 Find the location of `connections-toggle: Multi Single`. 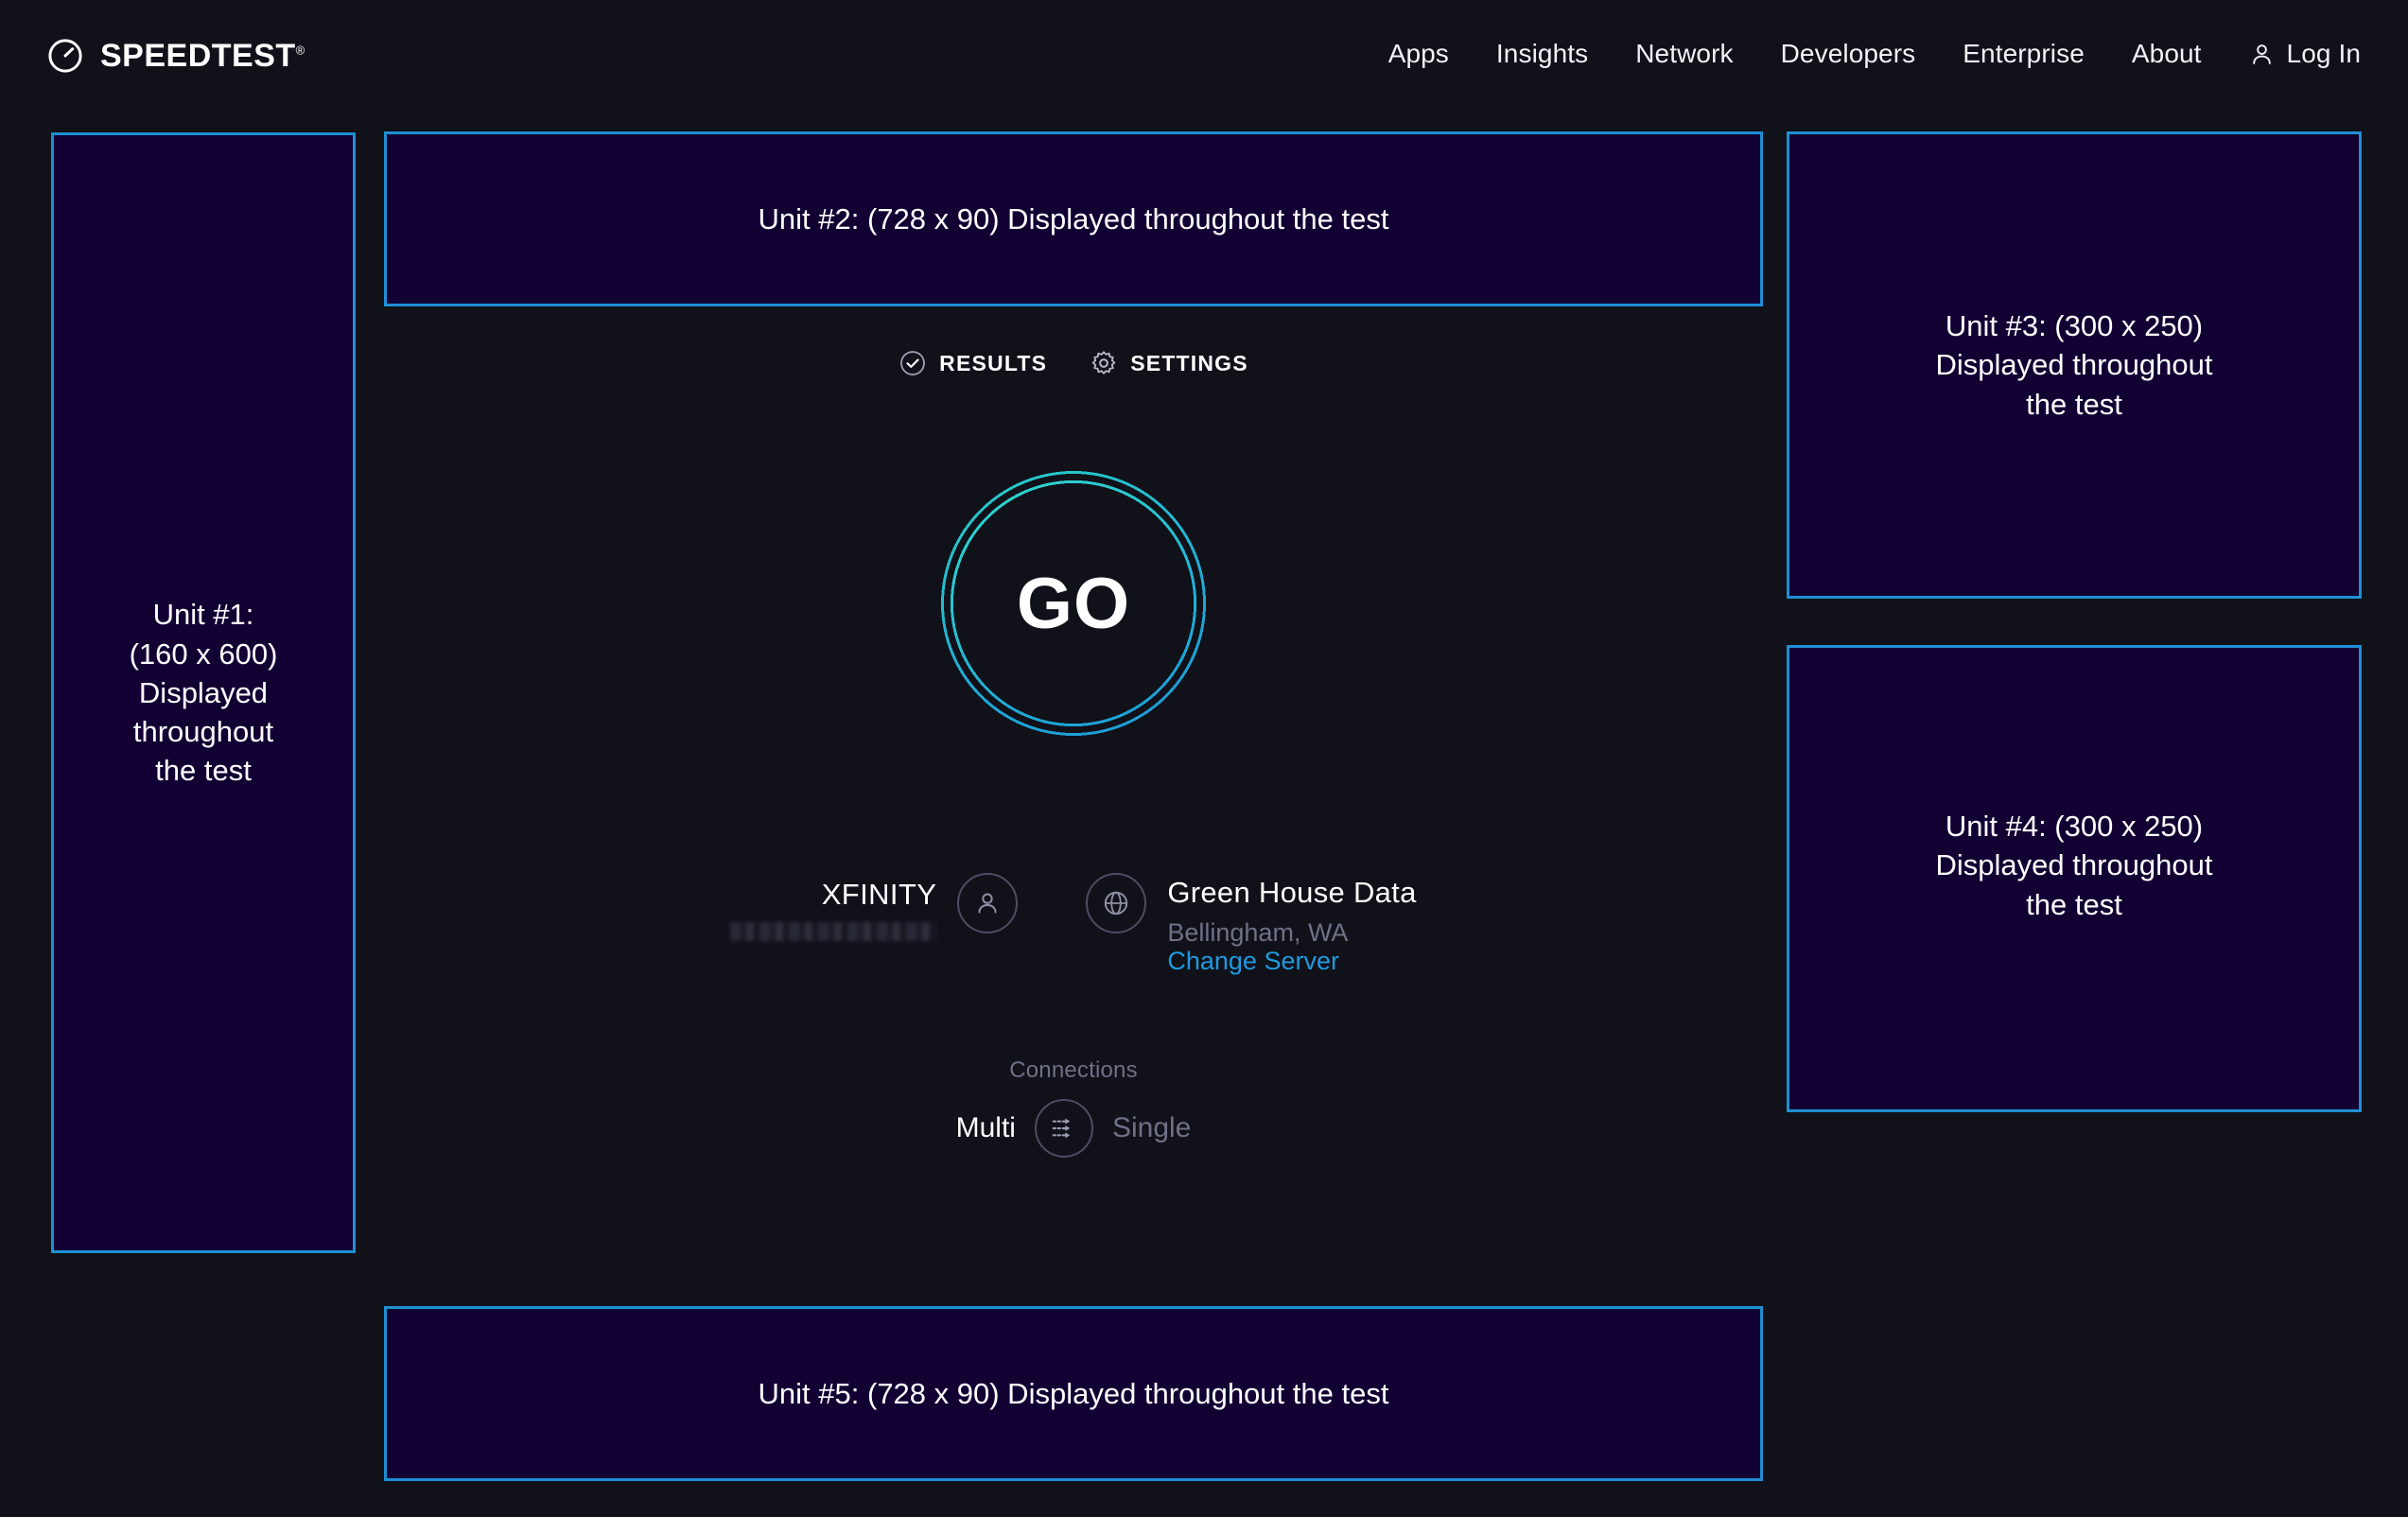

connections-toggle: Multi Single is located at coordinates (1073, 1128).